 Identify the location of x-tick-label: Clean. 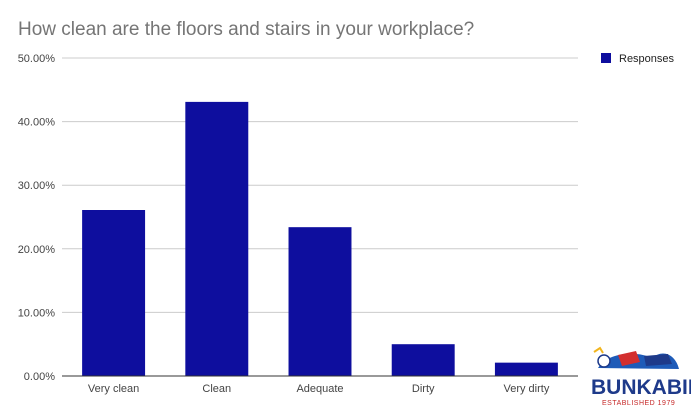
(216, 389).